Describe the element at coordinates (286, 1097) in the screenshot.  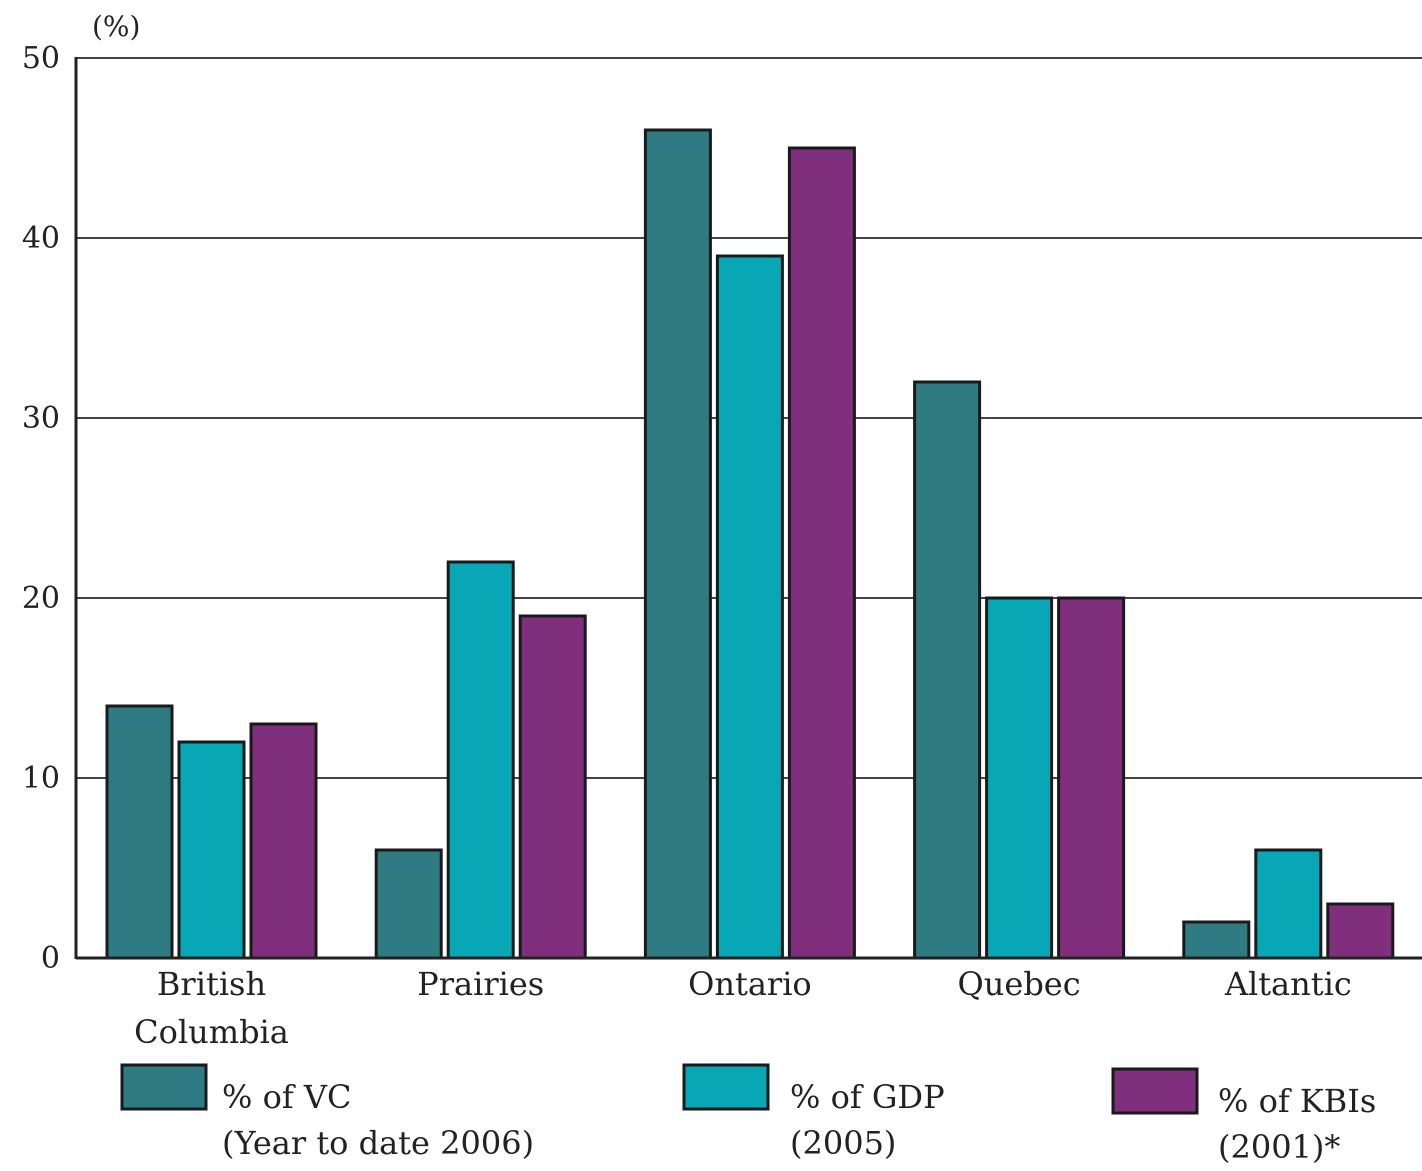
I see `legend-label: % of VC` at that location.